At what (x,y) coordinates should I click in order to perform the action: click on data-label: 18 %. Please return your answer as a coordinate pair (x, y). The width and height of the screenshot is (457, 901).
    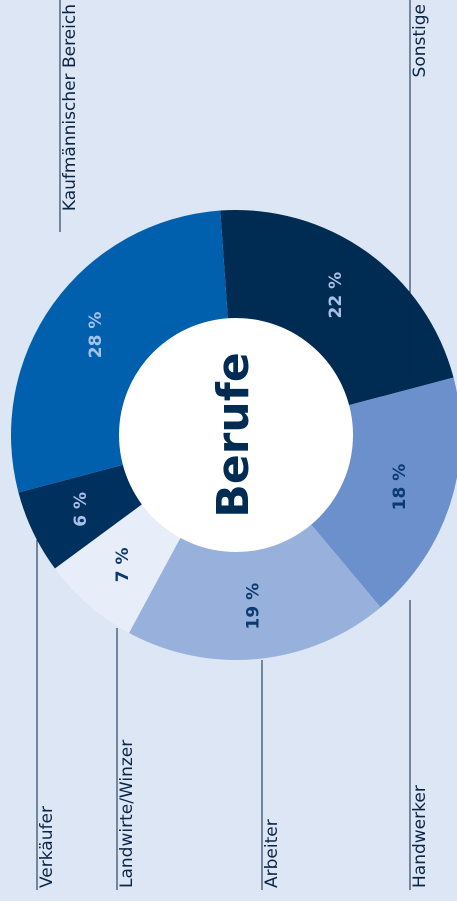
    Looking at the image, I should click on (400, 487).